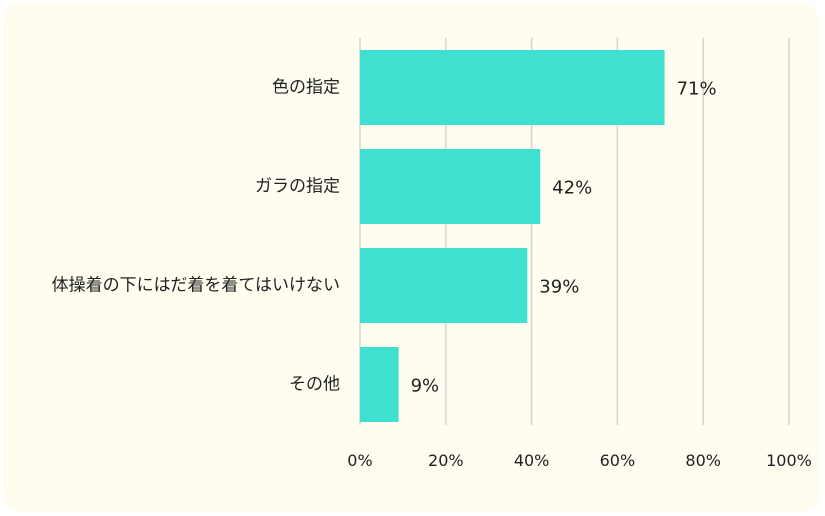 The image size is (825, 516). Describe the element at coordinates (703, 460) in the screenshot. I see `x-tick-label: 80%` at that location.